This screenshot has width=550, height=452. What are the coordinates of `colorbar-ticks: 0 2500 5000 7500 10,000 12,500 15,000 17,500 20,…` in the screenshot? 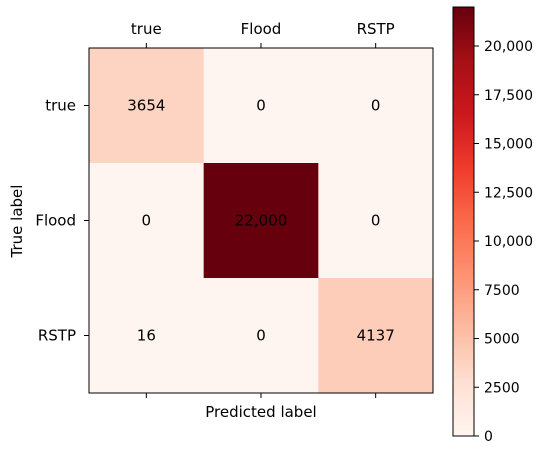 It's located at (503, 242).